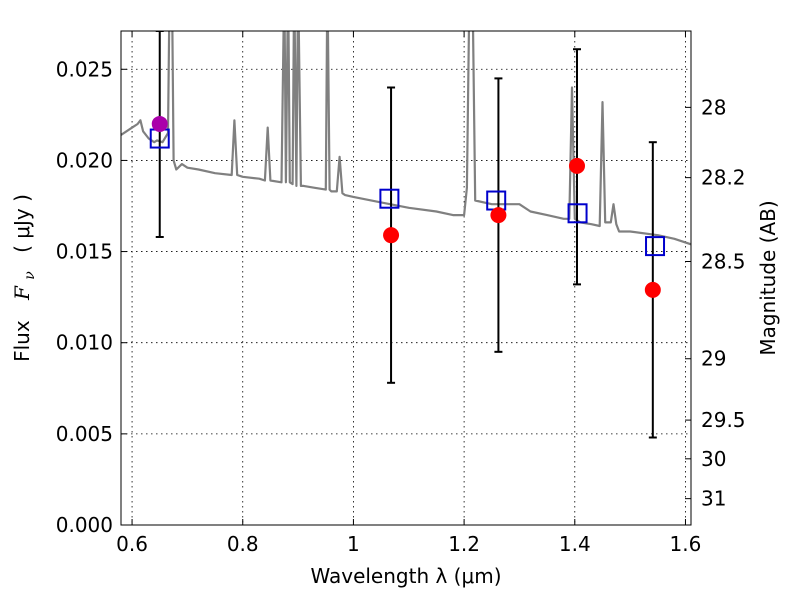 The width and height of the screenshot is (800, 600). Describe the element at coordinates (713, 499) in the screenshot. I see `y2-tick-label: 31` at that location.